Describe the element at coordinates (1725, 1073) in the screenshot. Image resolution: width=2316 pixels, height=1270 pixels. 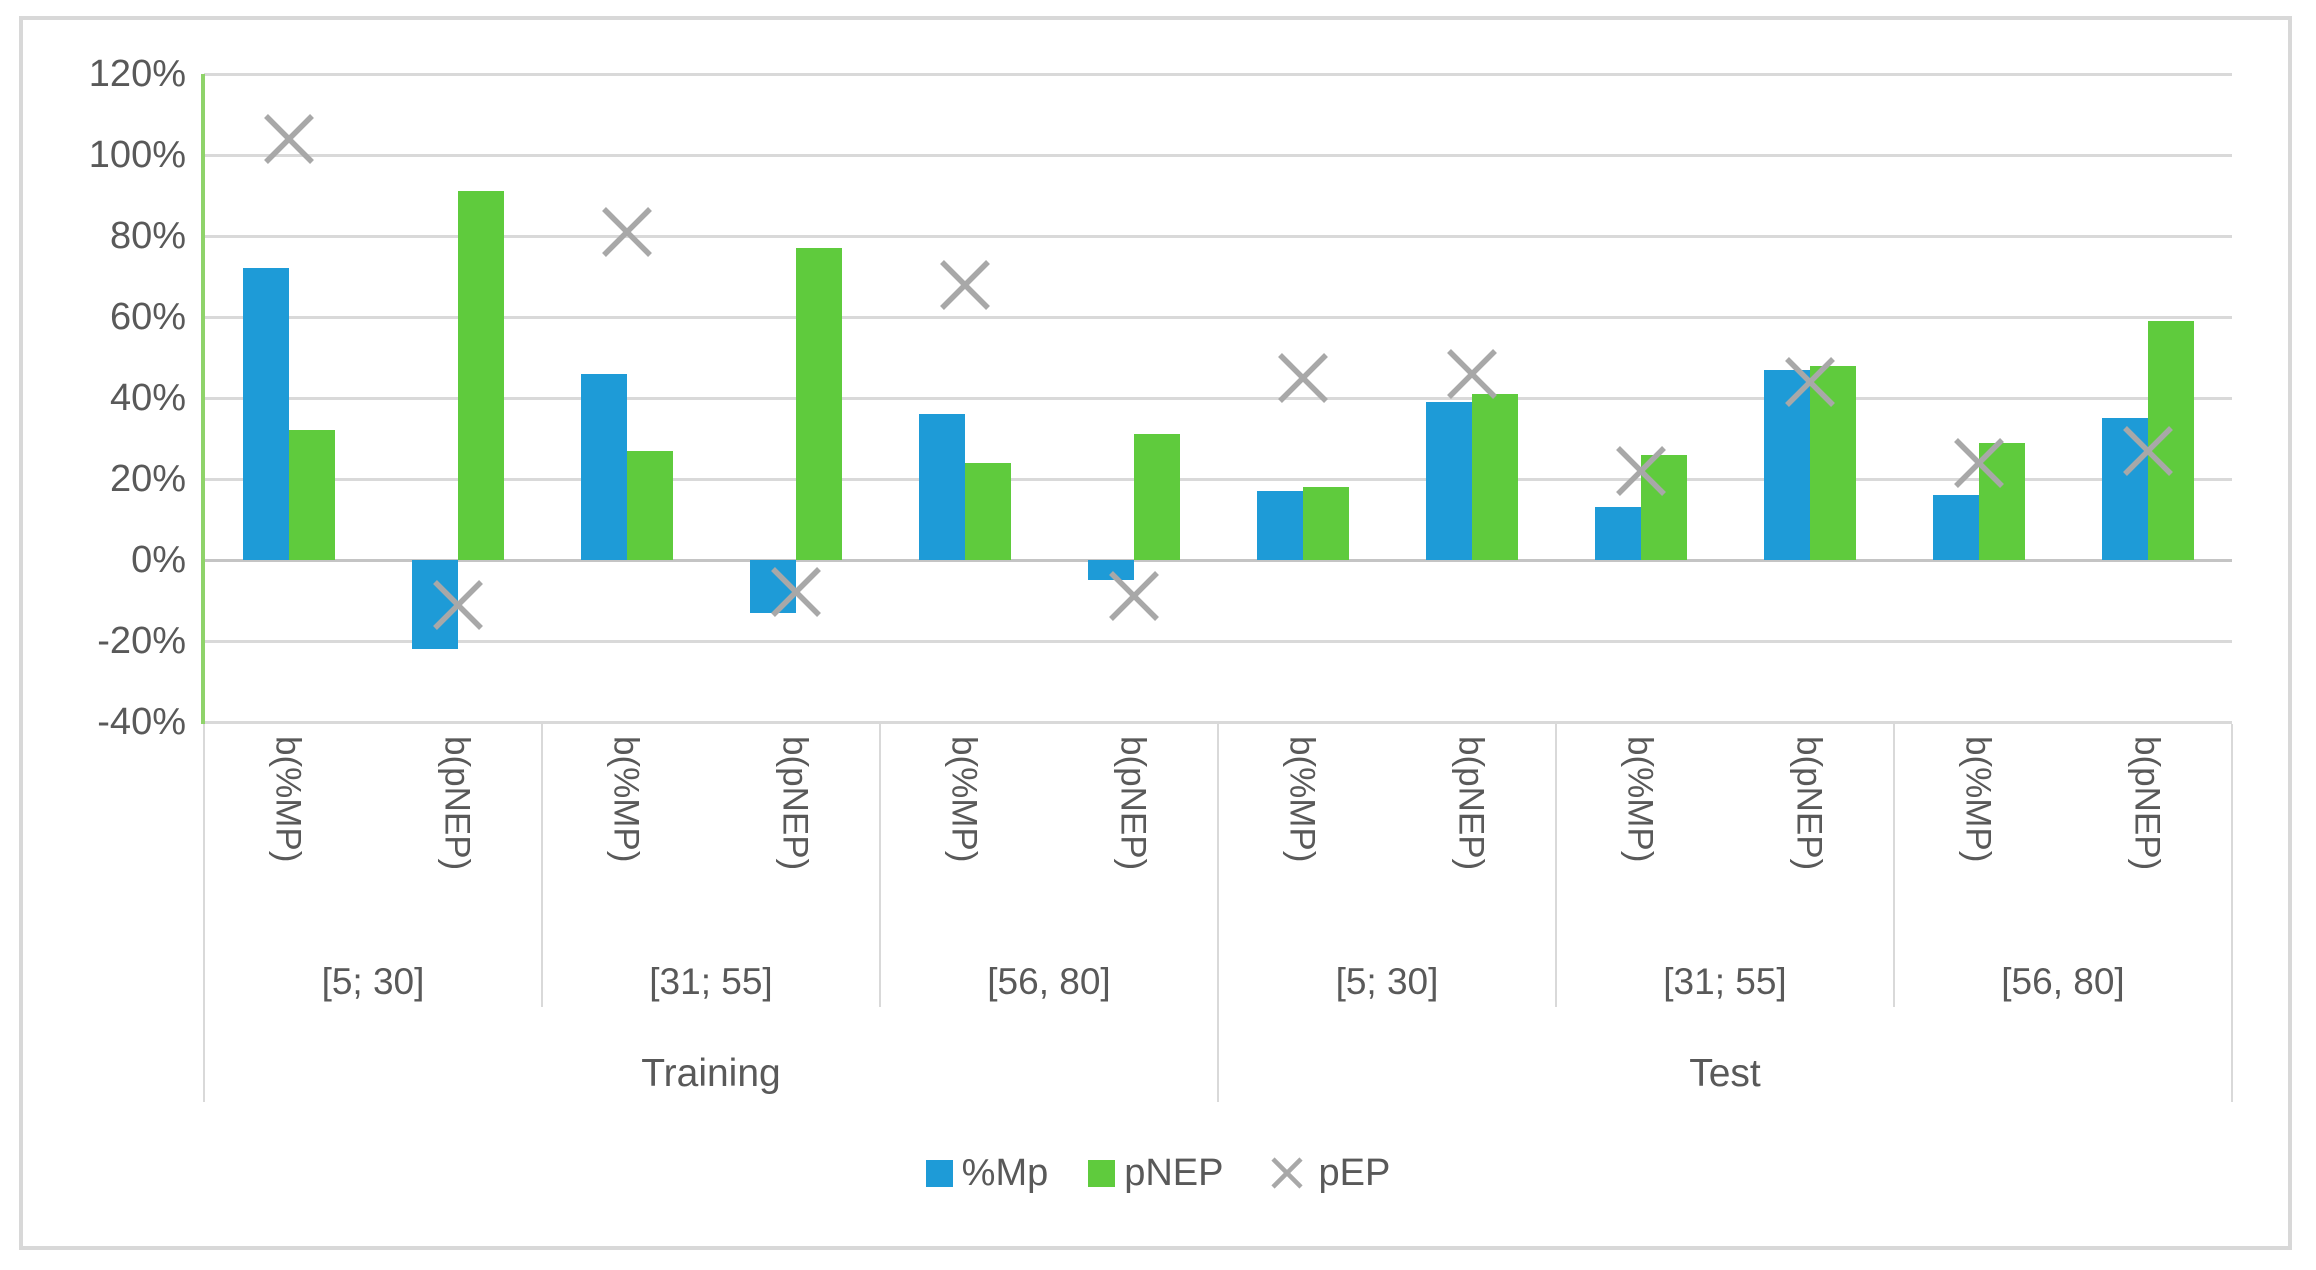
I see `section-label-test: Test` at that location.